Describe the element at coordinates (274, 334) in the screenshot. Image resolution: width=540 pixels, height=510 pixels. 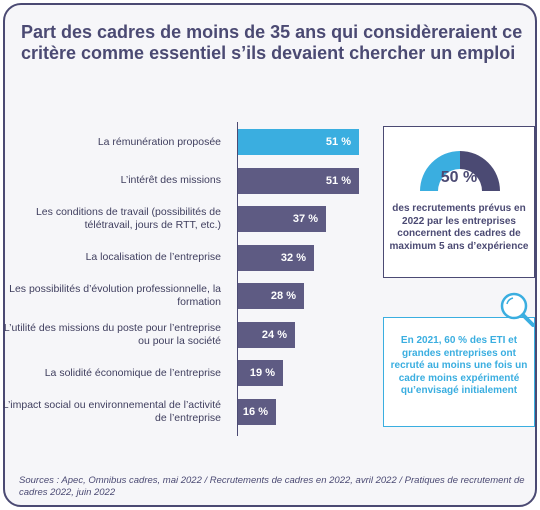
I see `value-label: 24 %` at that location.